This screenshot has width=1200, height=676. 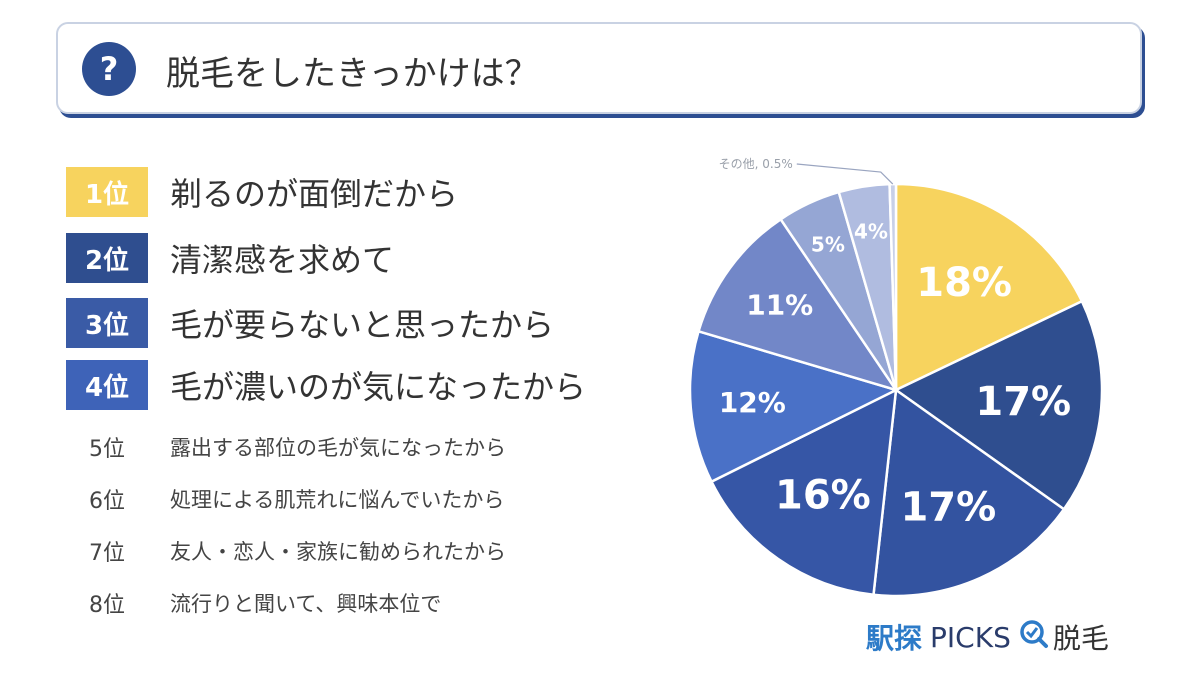 I want to click on rank-item-6: 6位 処理による肌荒れに悩んでいたから, so click(x=285, y=499).